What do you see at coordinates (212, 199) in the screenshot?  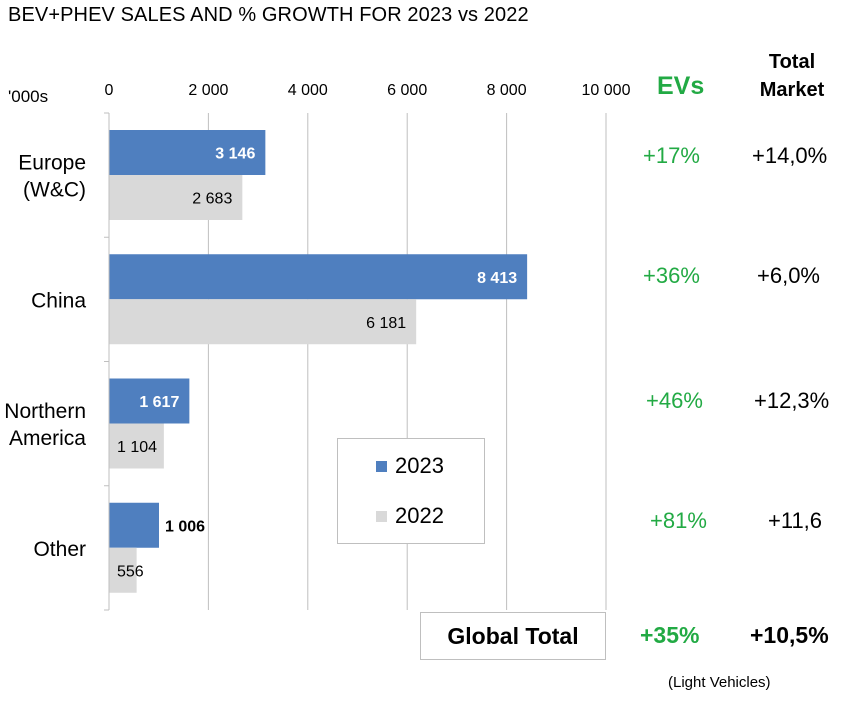 I see `data-label-2022-0: 2 683` at bounding box center [212, 199].